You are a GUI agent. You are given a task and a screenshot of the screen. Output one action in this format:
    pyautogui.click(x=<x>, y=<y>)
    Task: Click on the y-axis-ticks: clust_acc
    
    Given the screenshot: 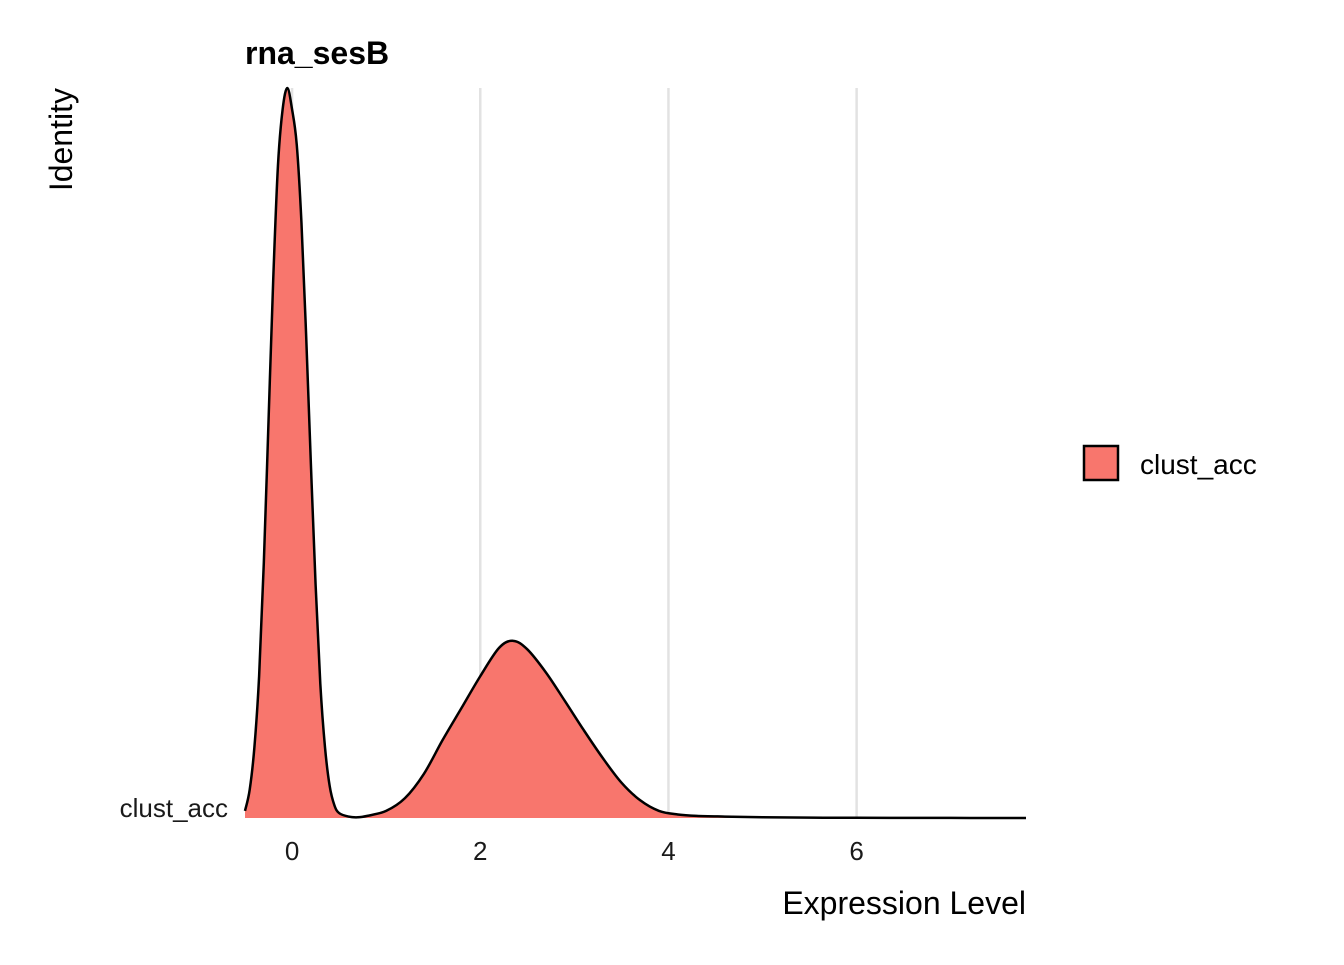 What is the action you would take?
    pyautogui.click(x=174, y=808)
    